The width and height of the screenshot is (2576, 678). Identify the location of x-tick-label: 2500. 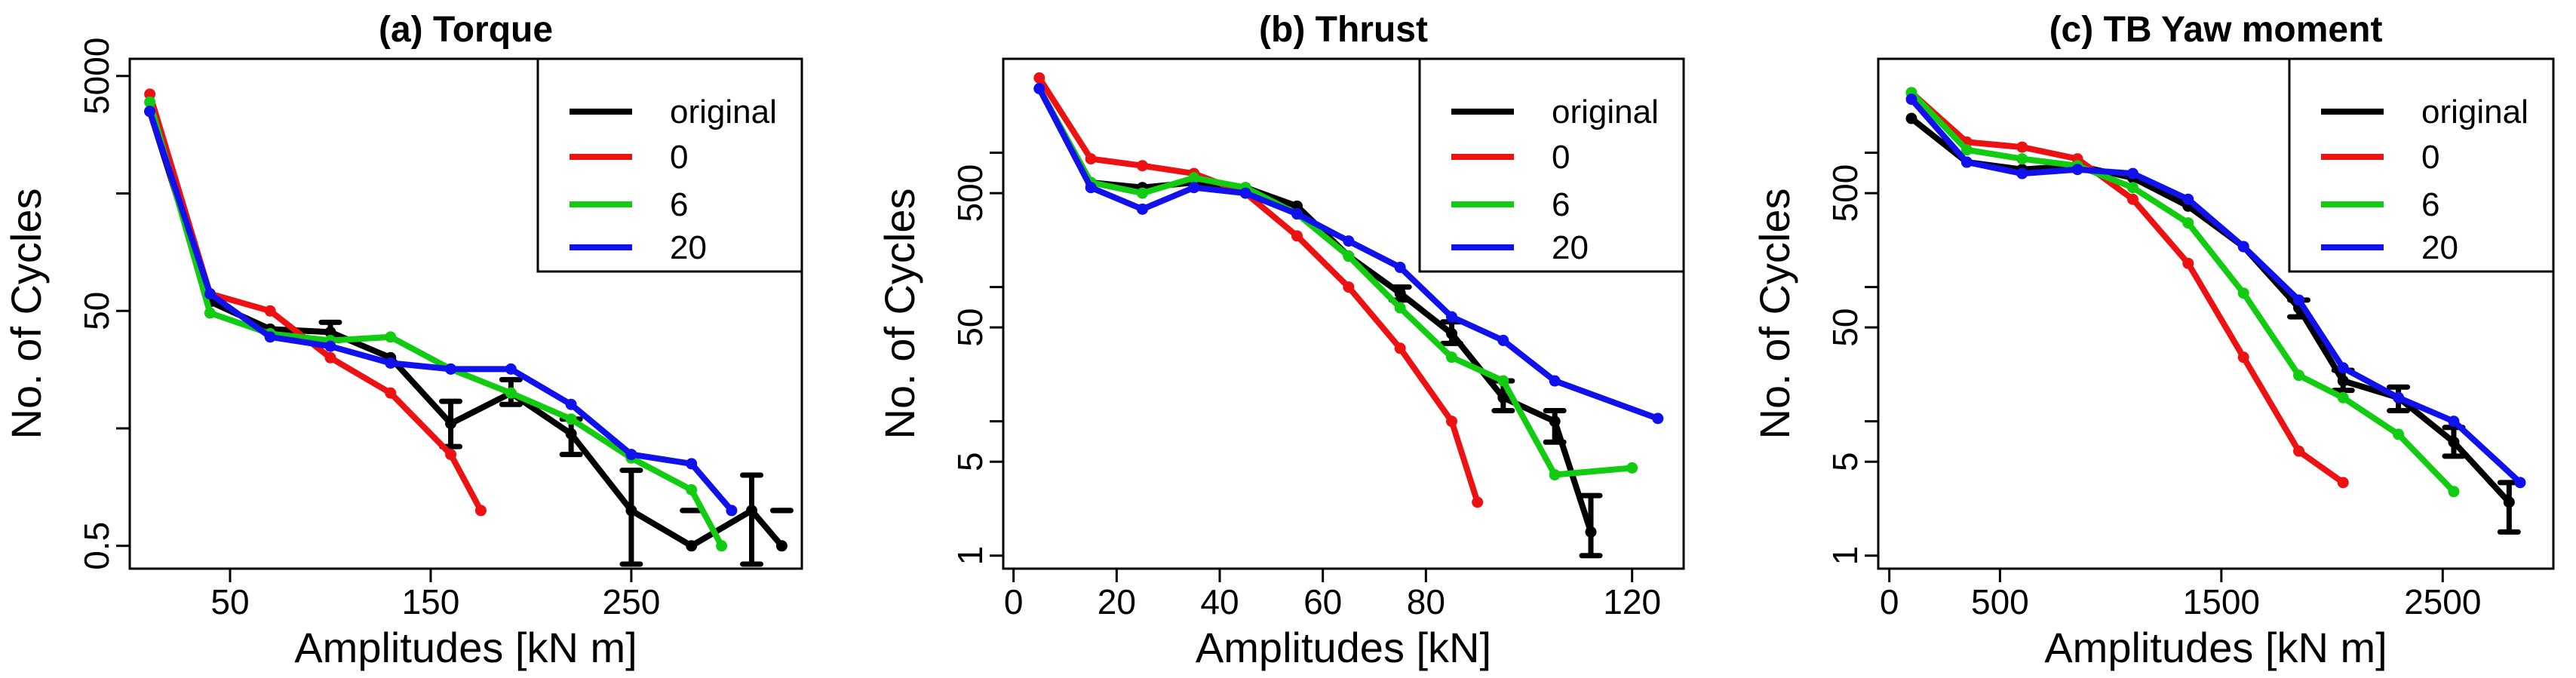
(2442, 601).